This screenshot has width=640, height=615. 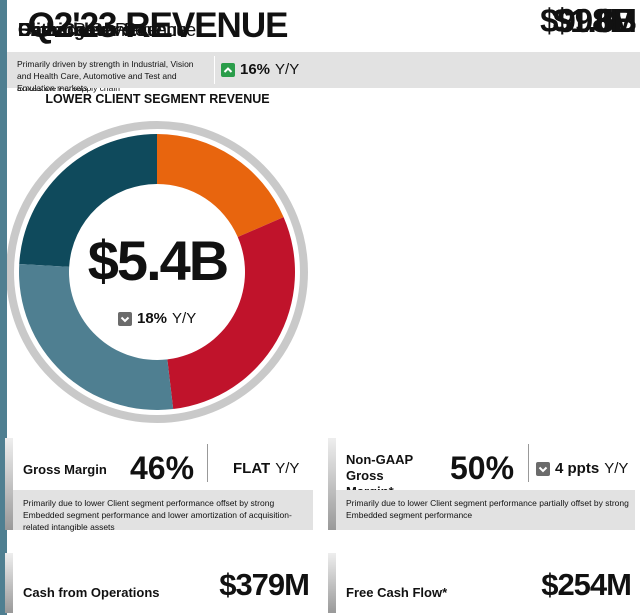 I want to click on margin-change: FLAT Y/Y, so click(x=266, y=468).